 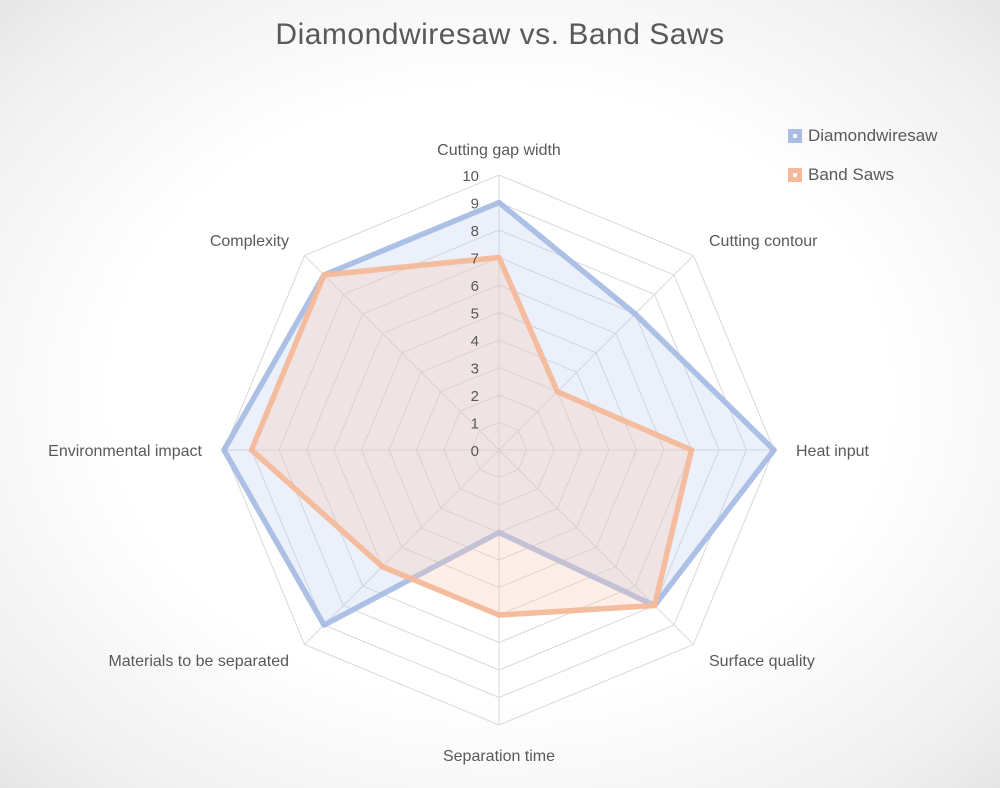 I want to click on axis-label: Separation time, so click(x=499, y=756).